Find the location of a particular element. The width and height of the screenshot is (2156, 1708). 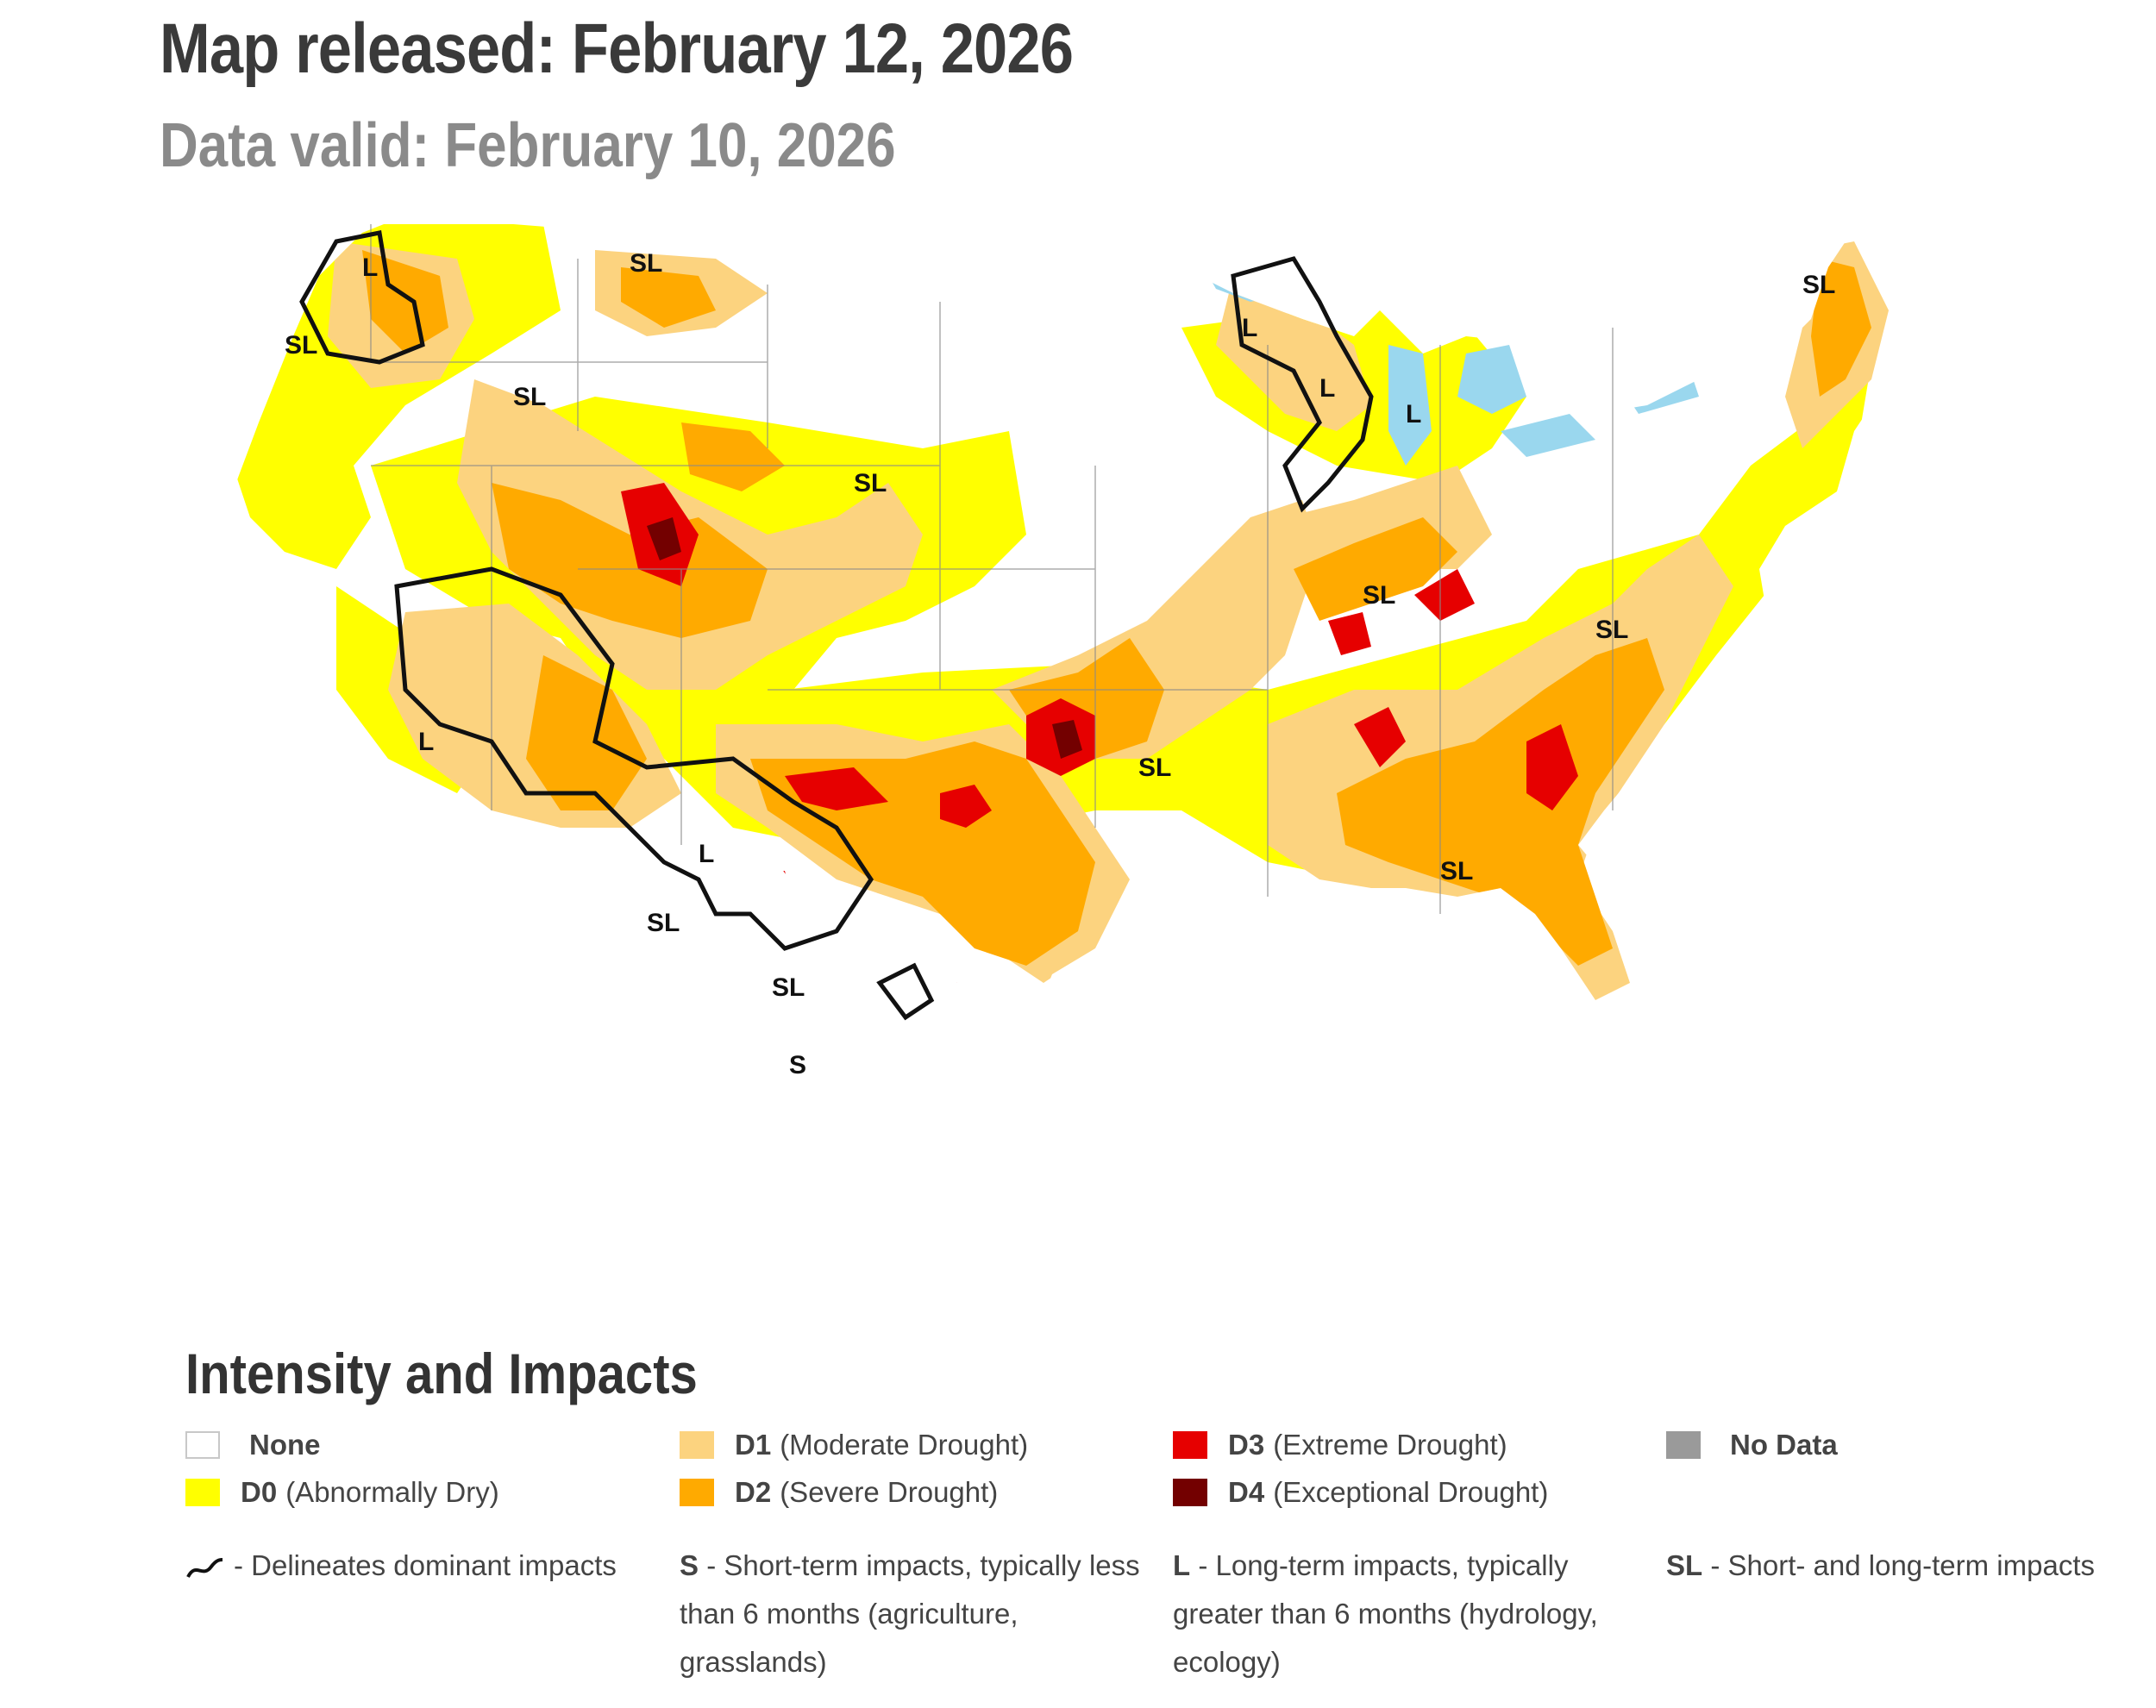

legend-item-no-data: No Data is located at coordinates (1752, 1445).